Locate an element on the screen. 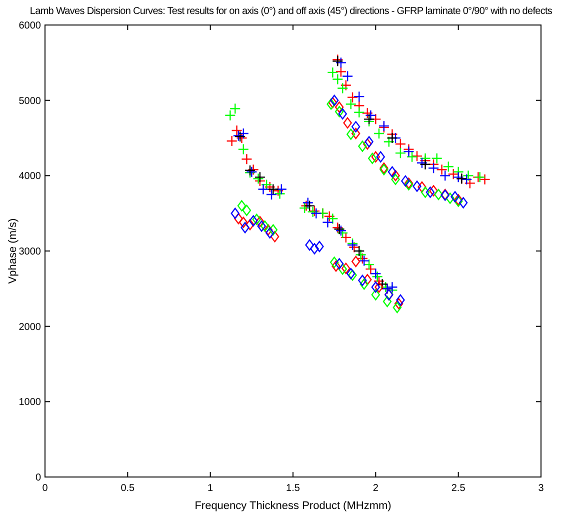 Image resolution: width=582 pixels, height=517 pixels. x-axis-title: Frequency Thickness Product (MHzmm) is located at coordinates (293, 506).